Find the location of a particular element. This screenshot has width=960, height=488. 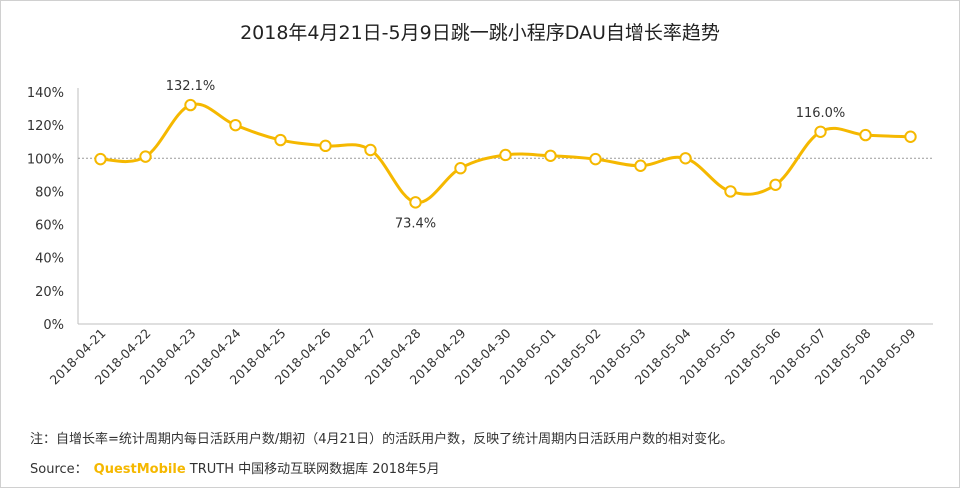

data-label: 116.0% is located at coordinates (821, 113).